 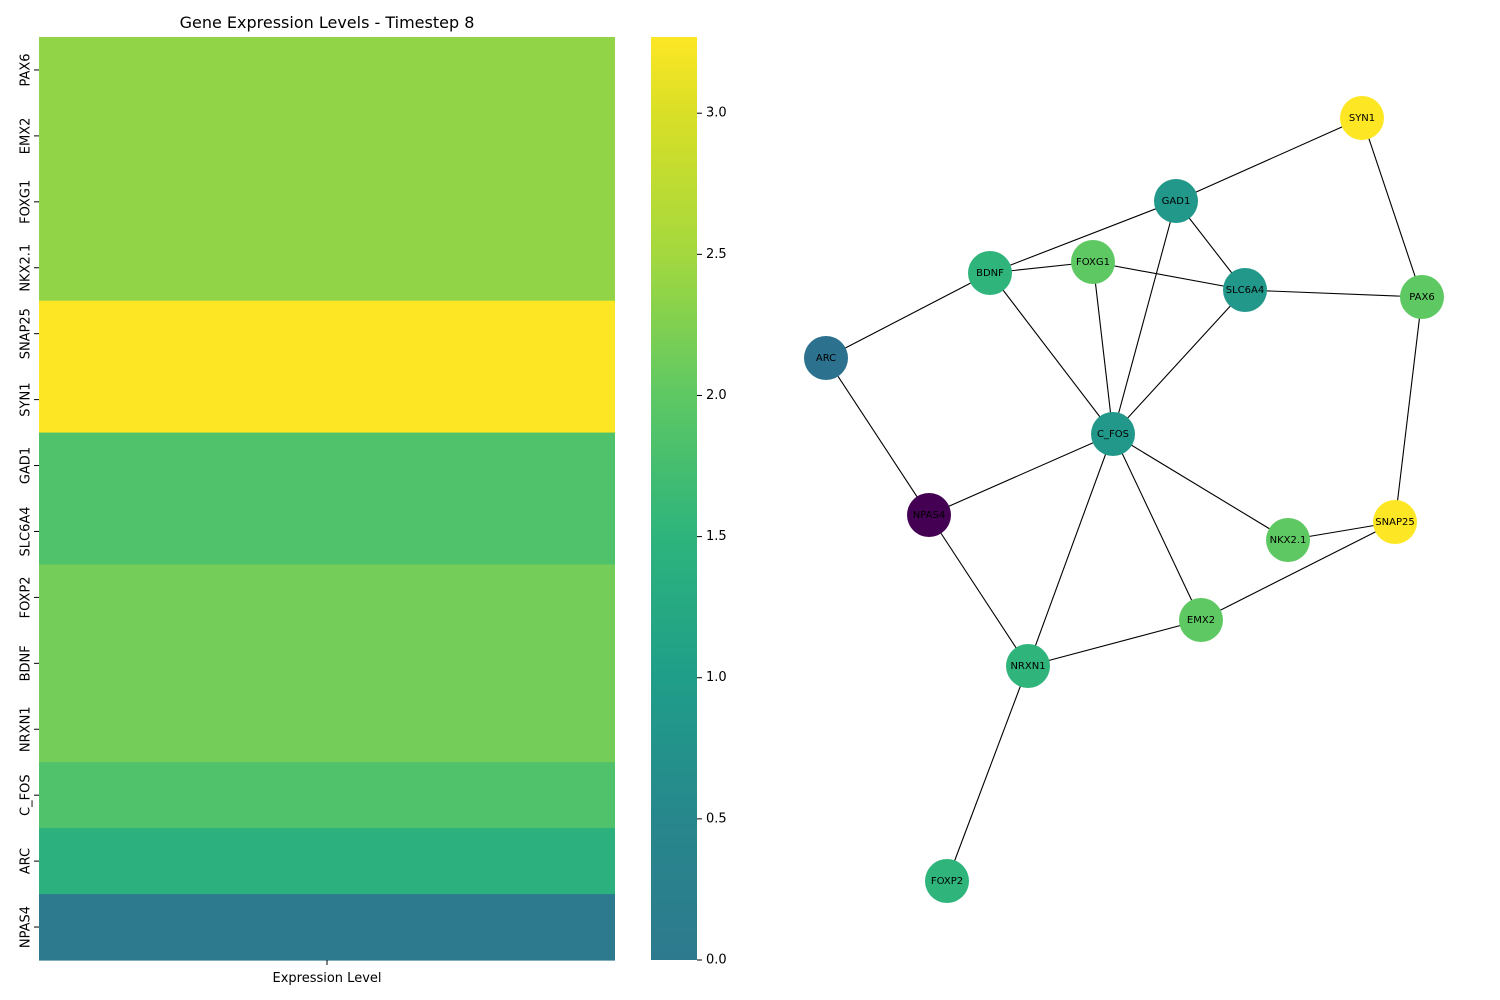 What do you see at coordinates (716, 536) in the screenshot?
I see `colorbar-tick-label: 1.5` at bounding box center [716, 536].